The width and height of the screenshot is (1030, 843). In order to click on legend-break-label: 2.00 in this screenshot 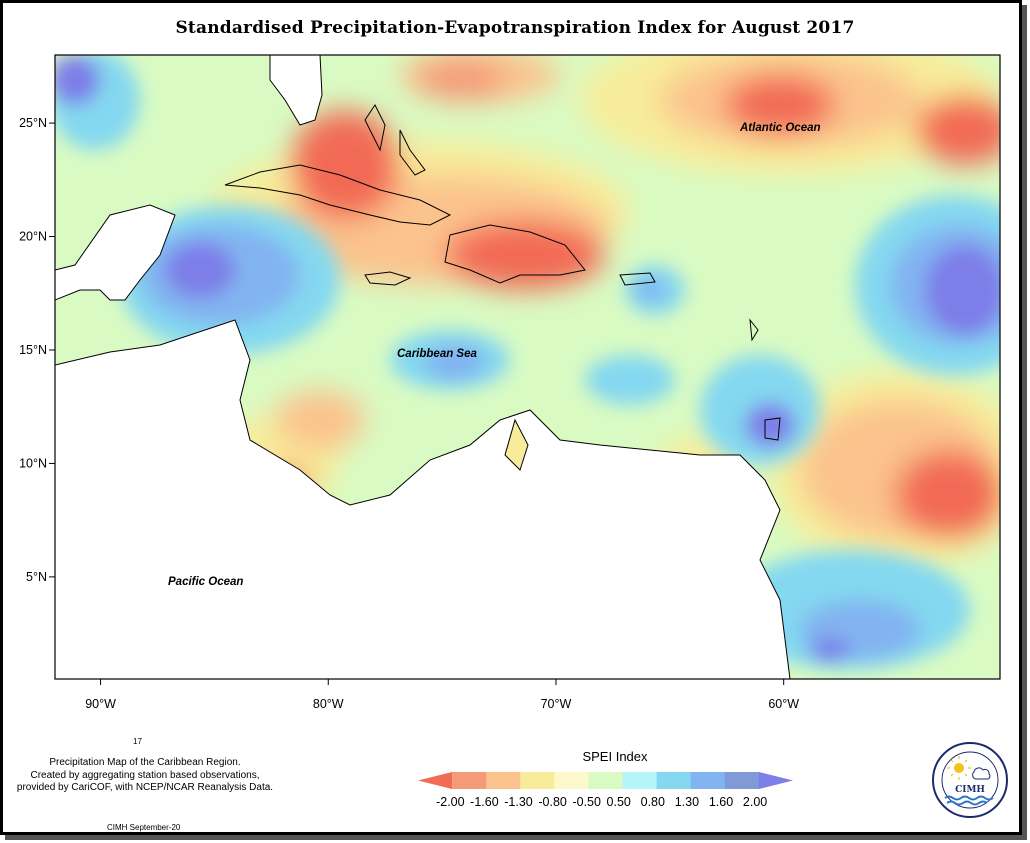, I will do `click(755, 802)`.